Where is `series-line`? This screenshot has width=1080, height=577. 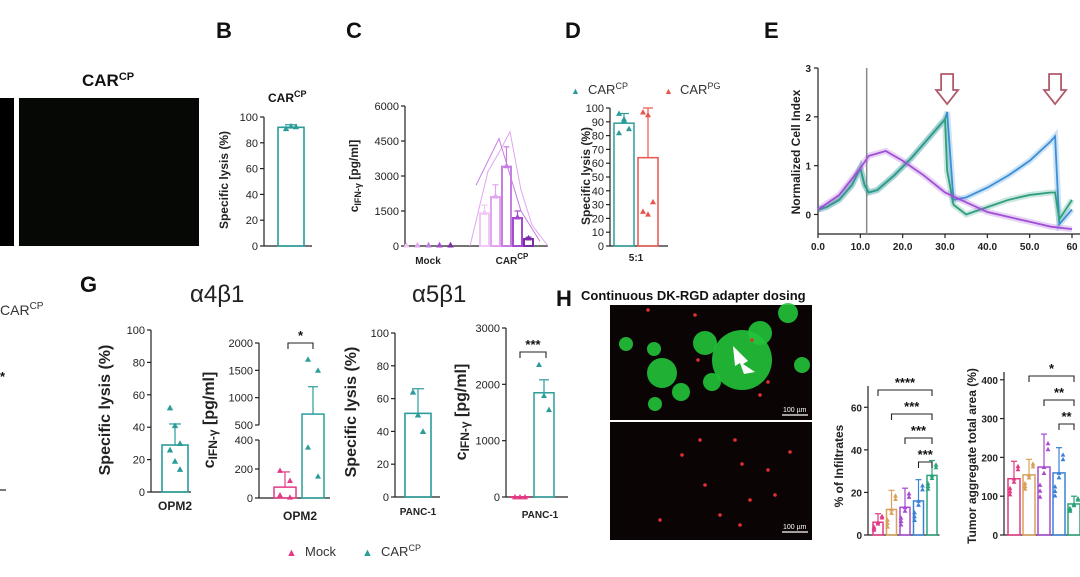 series-line is located at coordinates (945, 190).